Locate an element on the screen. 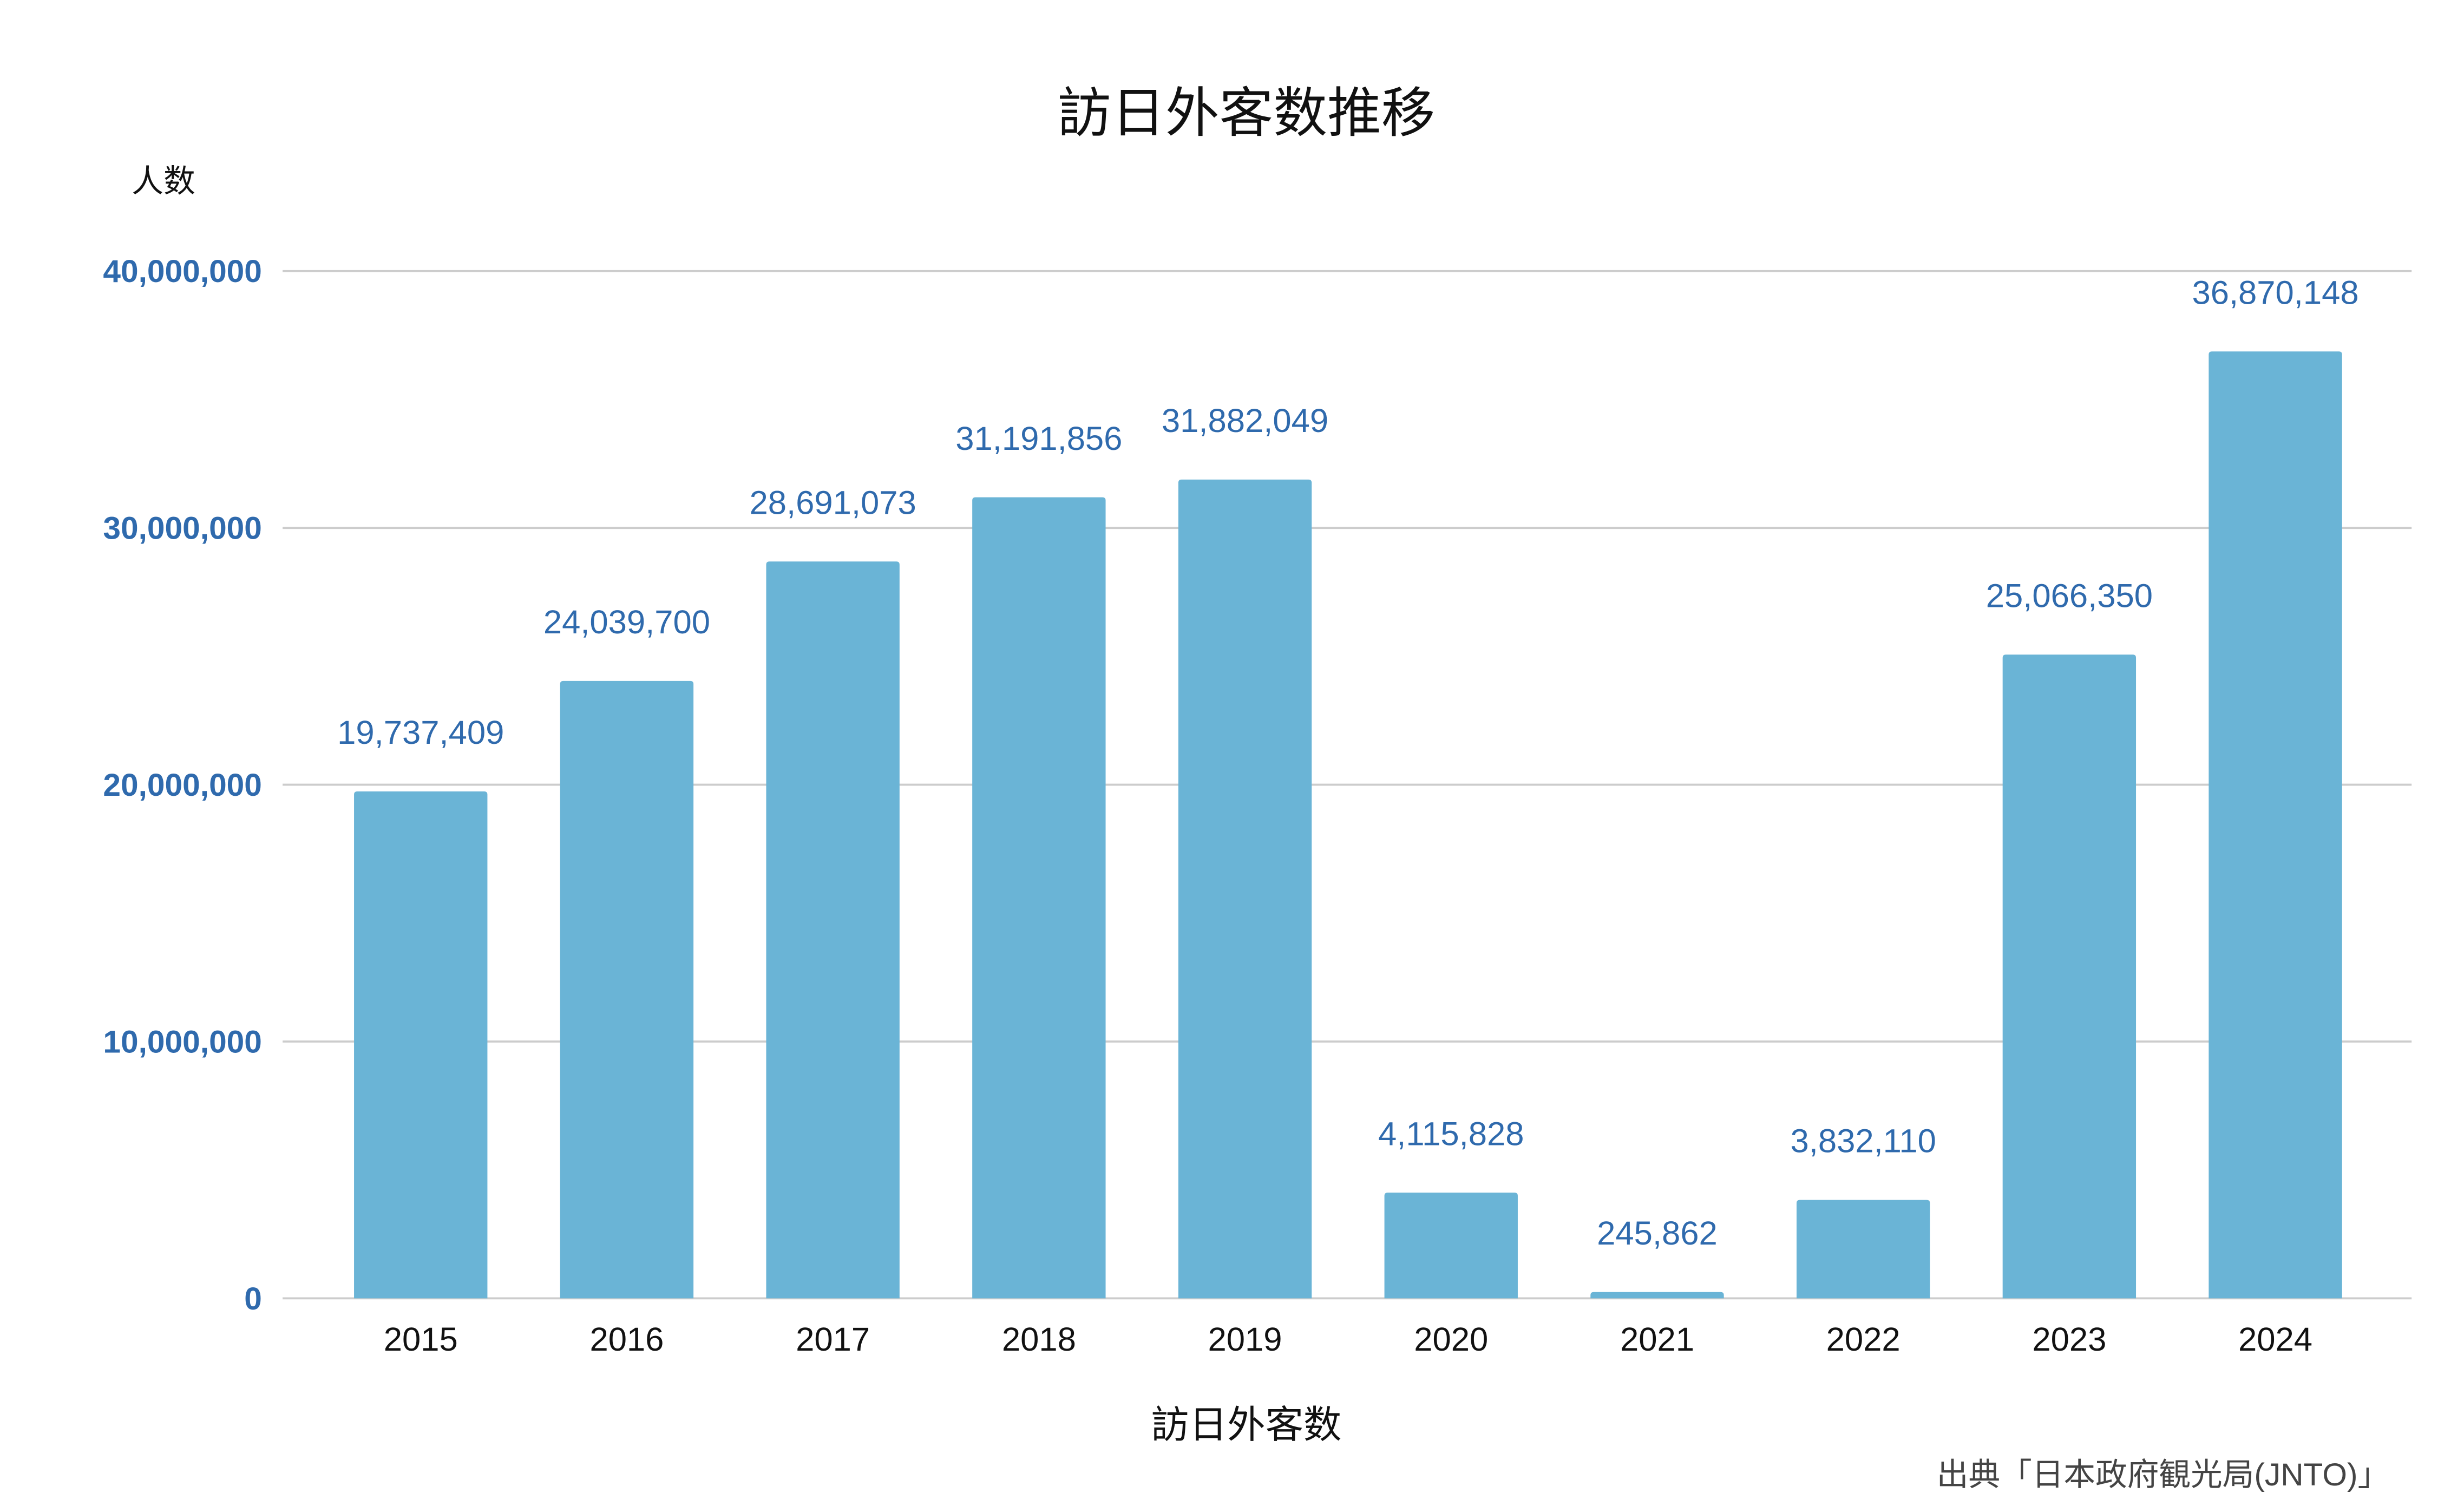 The height and width of the screenshot is (1506, 2464). x-tick-label: 2020 is located at coordinates (1451, 1340).